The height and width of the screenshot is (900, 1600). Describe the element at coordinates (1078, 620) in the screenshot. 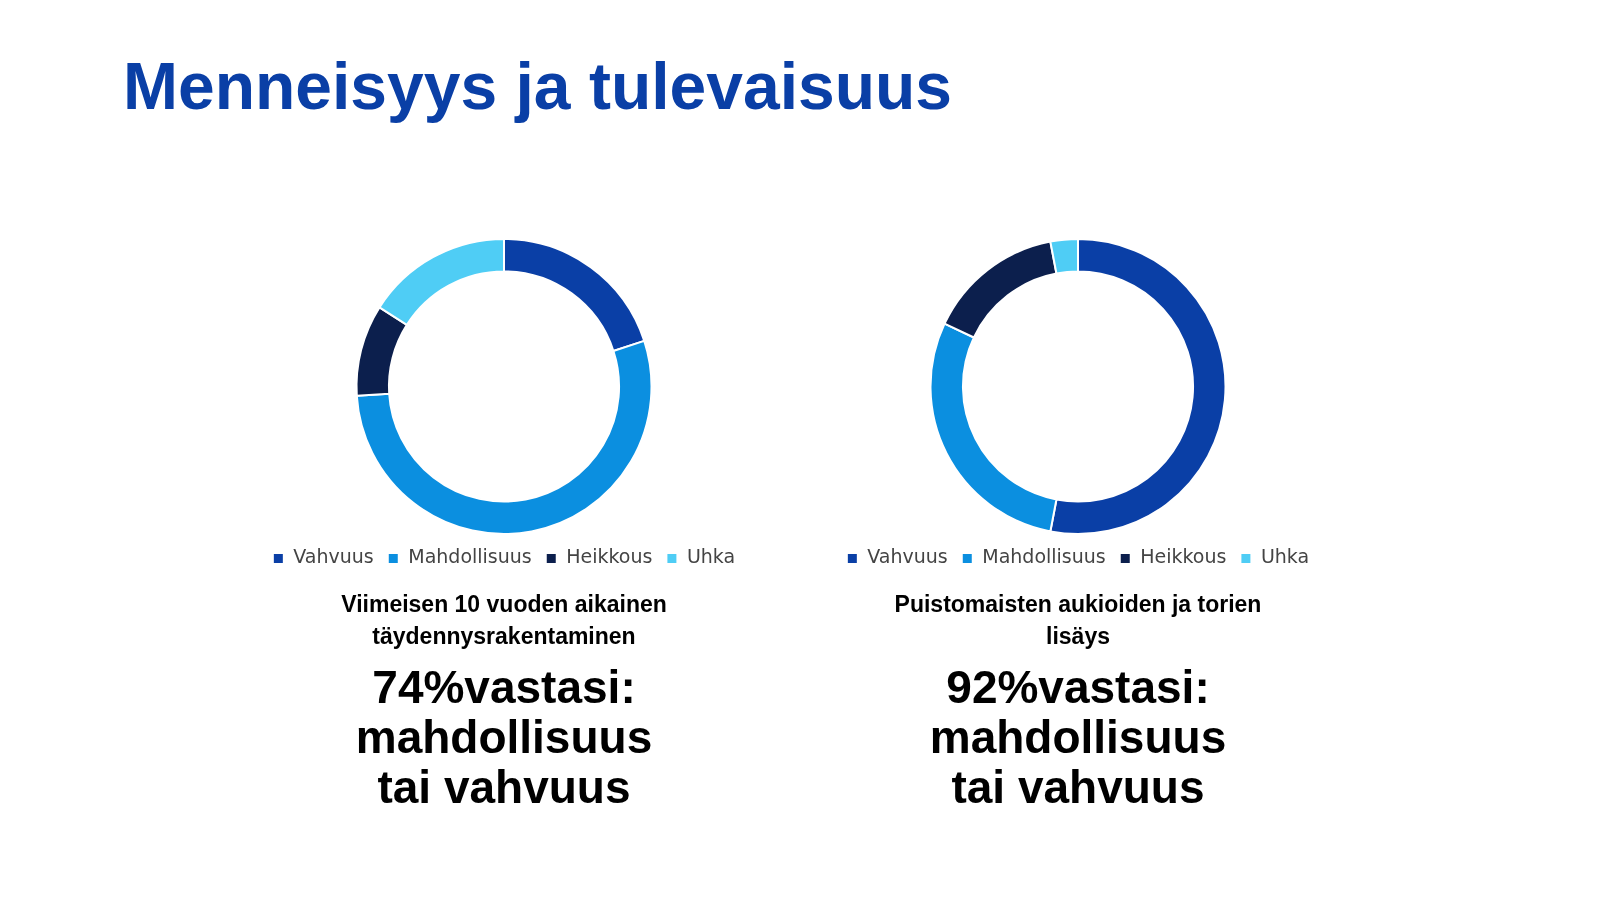

I see `text: Puistomaisten aukioiden ja torien lisäys` at that location.